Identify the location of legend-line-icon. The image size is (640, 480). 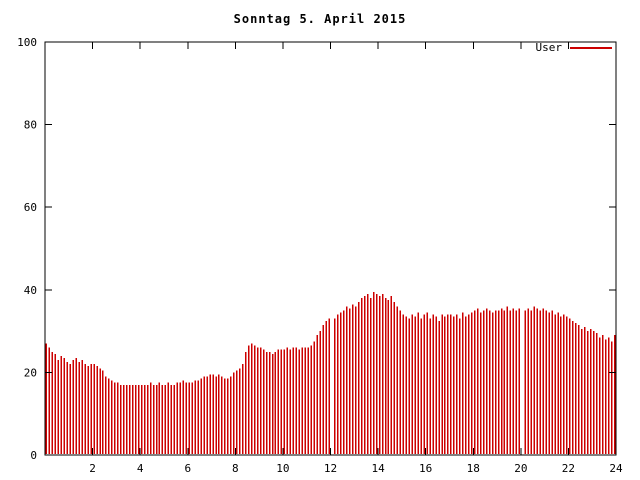
(591, 47).